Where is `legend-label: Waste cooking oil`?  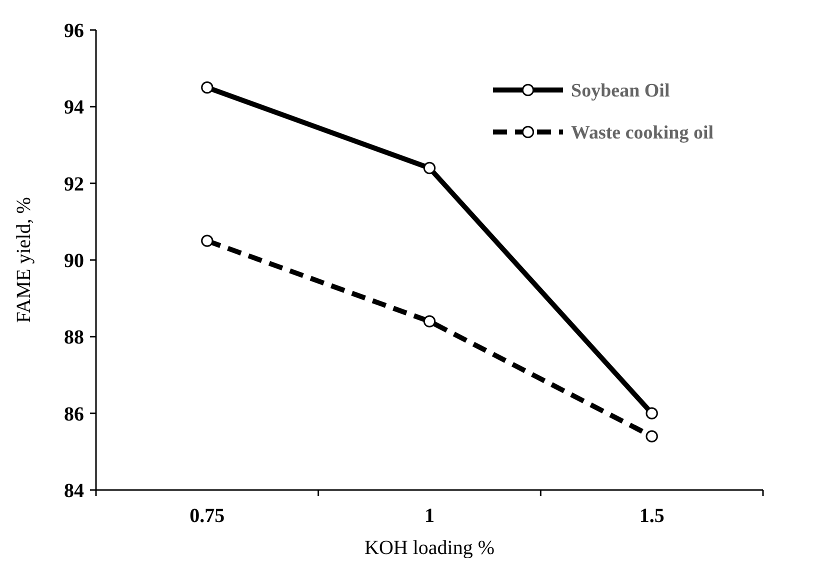
legend-label: Waste cooking oil is located at coordinates (642, 133).